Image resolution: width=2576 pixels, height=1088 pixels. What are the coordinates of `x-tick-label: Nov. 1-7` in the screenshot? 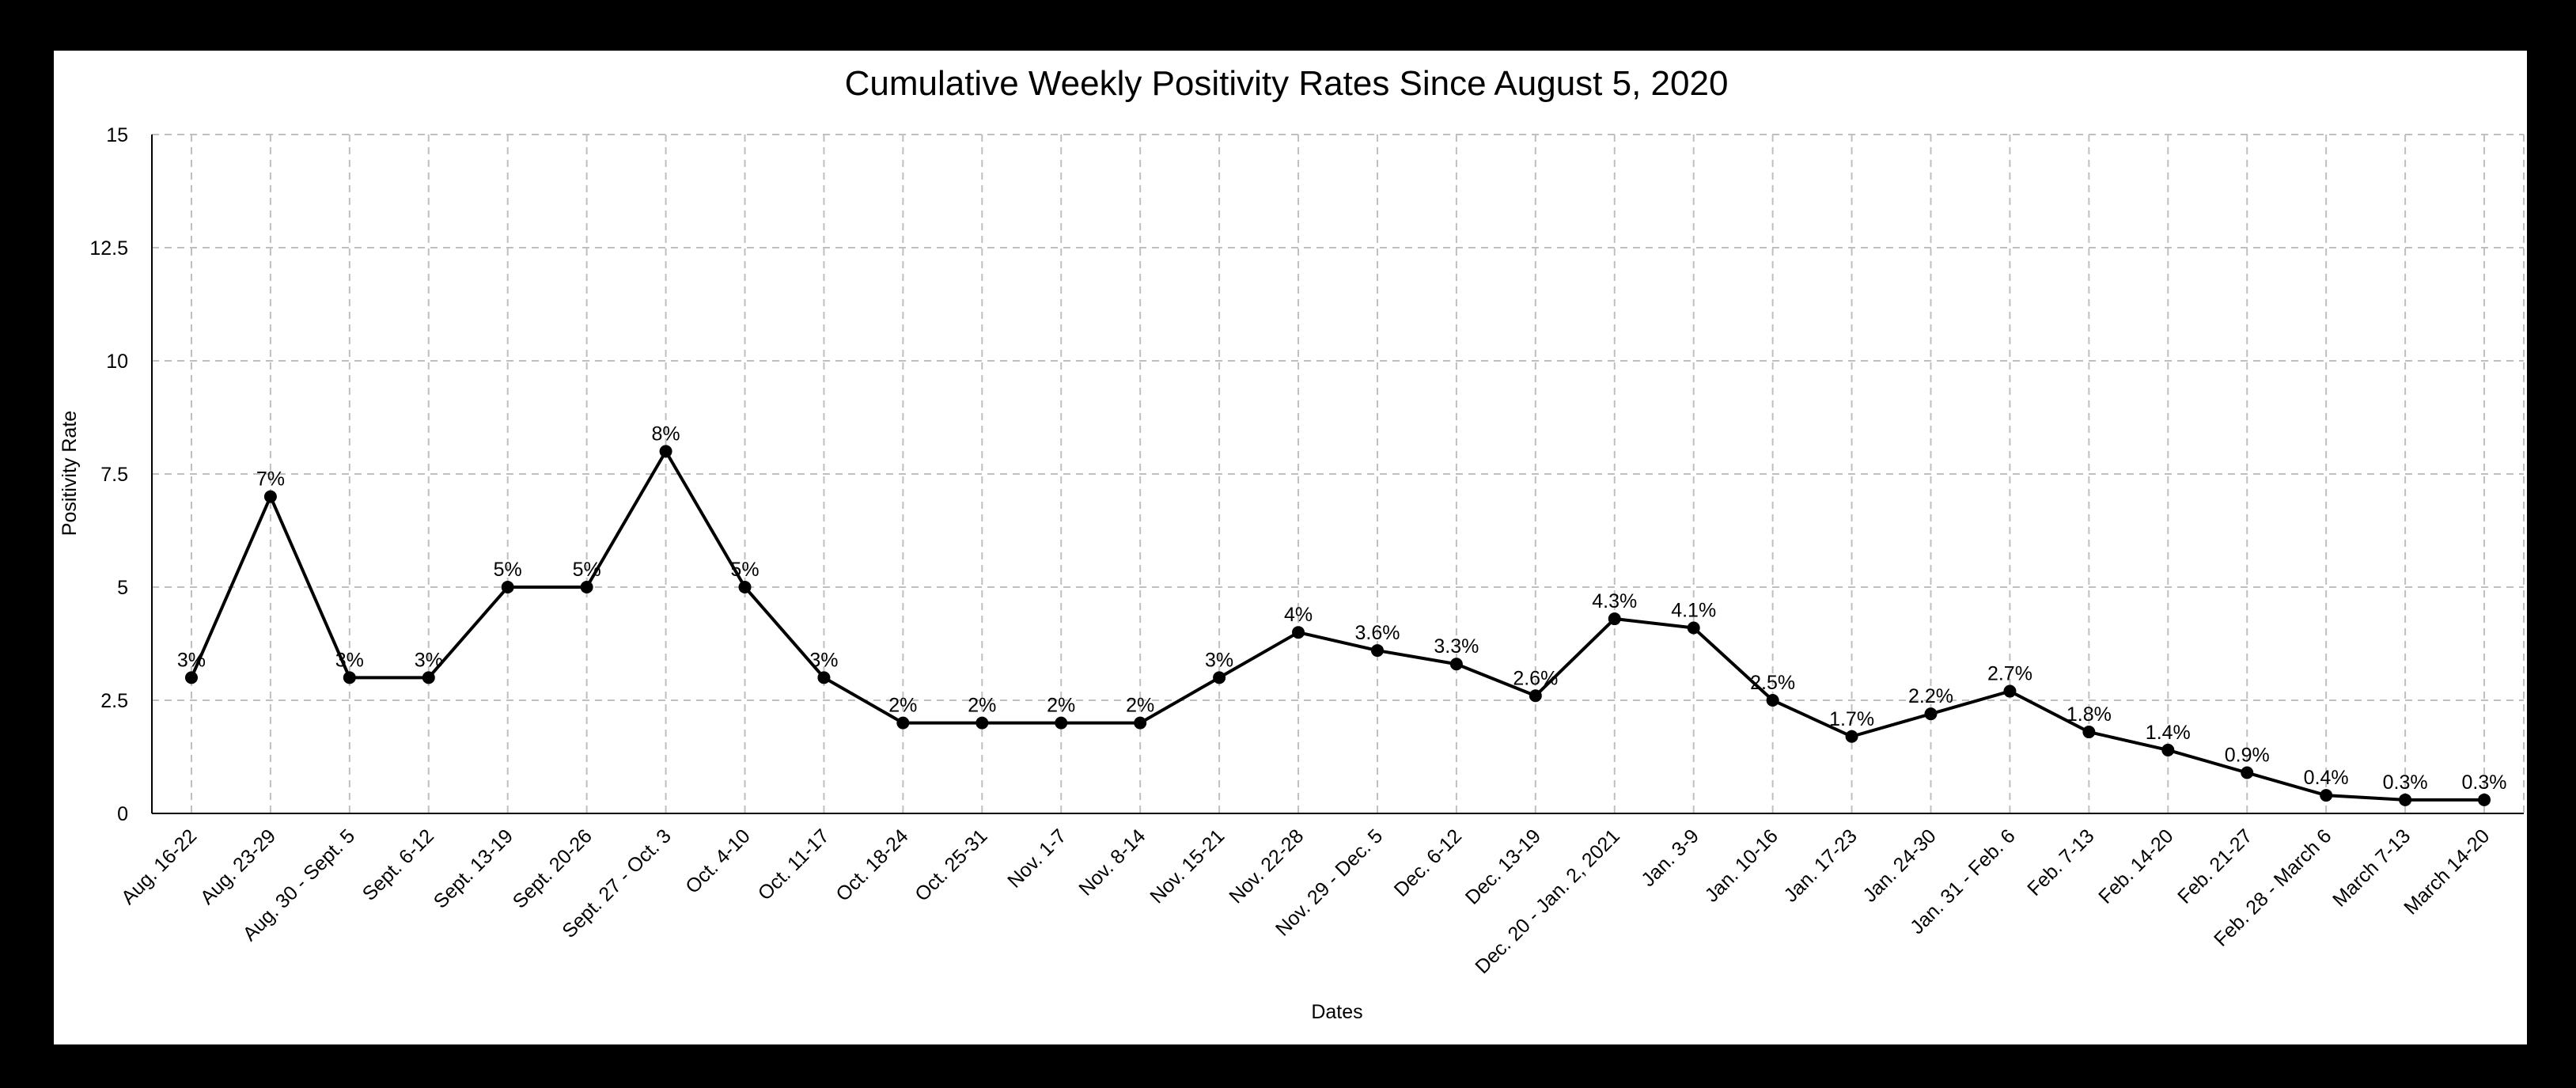 It's located at (1036, 858).